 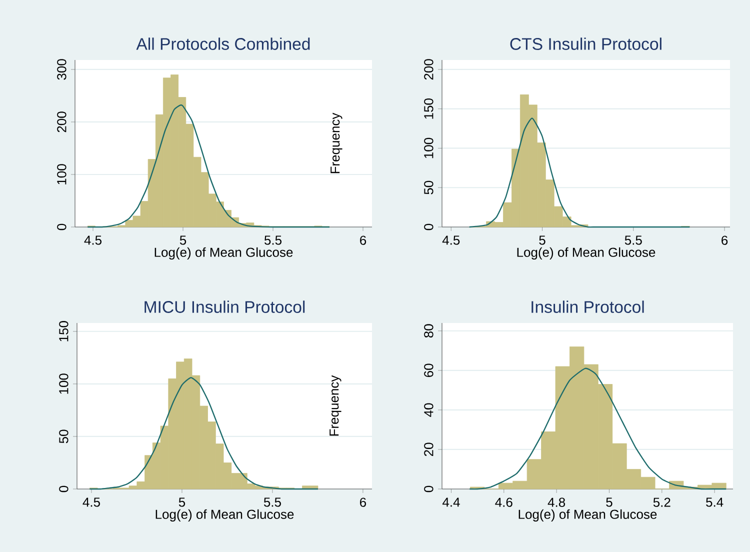 What do you see at coordinates (429, 449) in the screenshot?
I see `y-tick-label: 20` at bounding box center [429, 449].